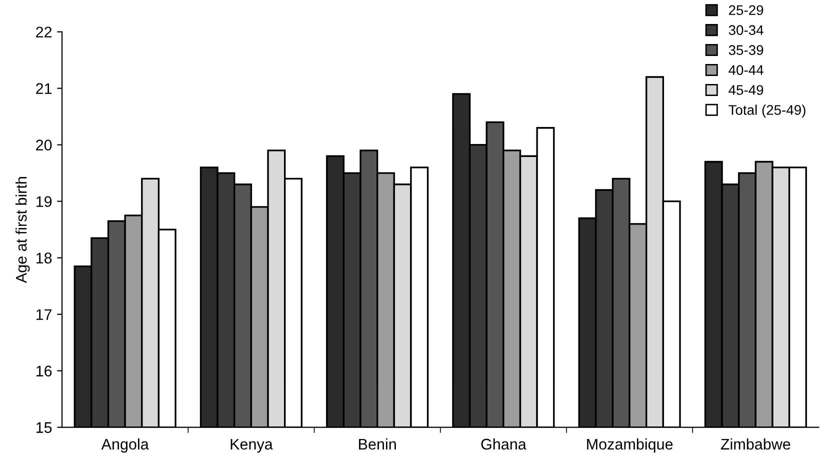 The width and height of the screenshot is (827, 468). What do you see at coordinates (746, 10) in the screenshot?
I see `legend-label: 25-29` at bounding box center [746, 10].